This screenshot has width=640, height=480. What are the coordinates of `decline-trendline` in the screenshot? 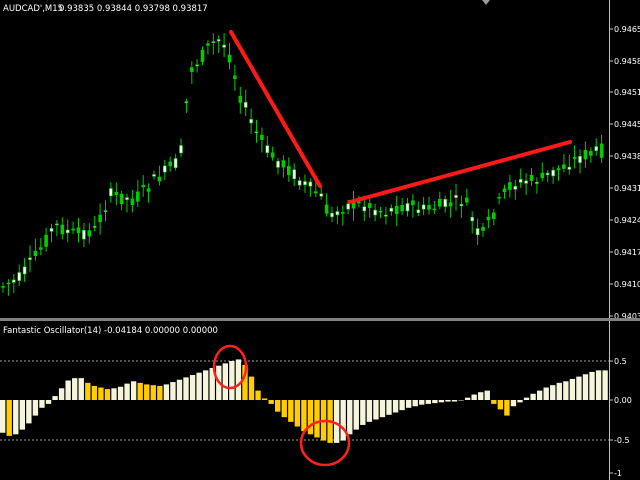 It's located at (275, 109).